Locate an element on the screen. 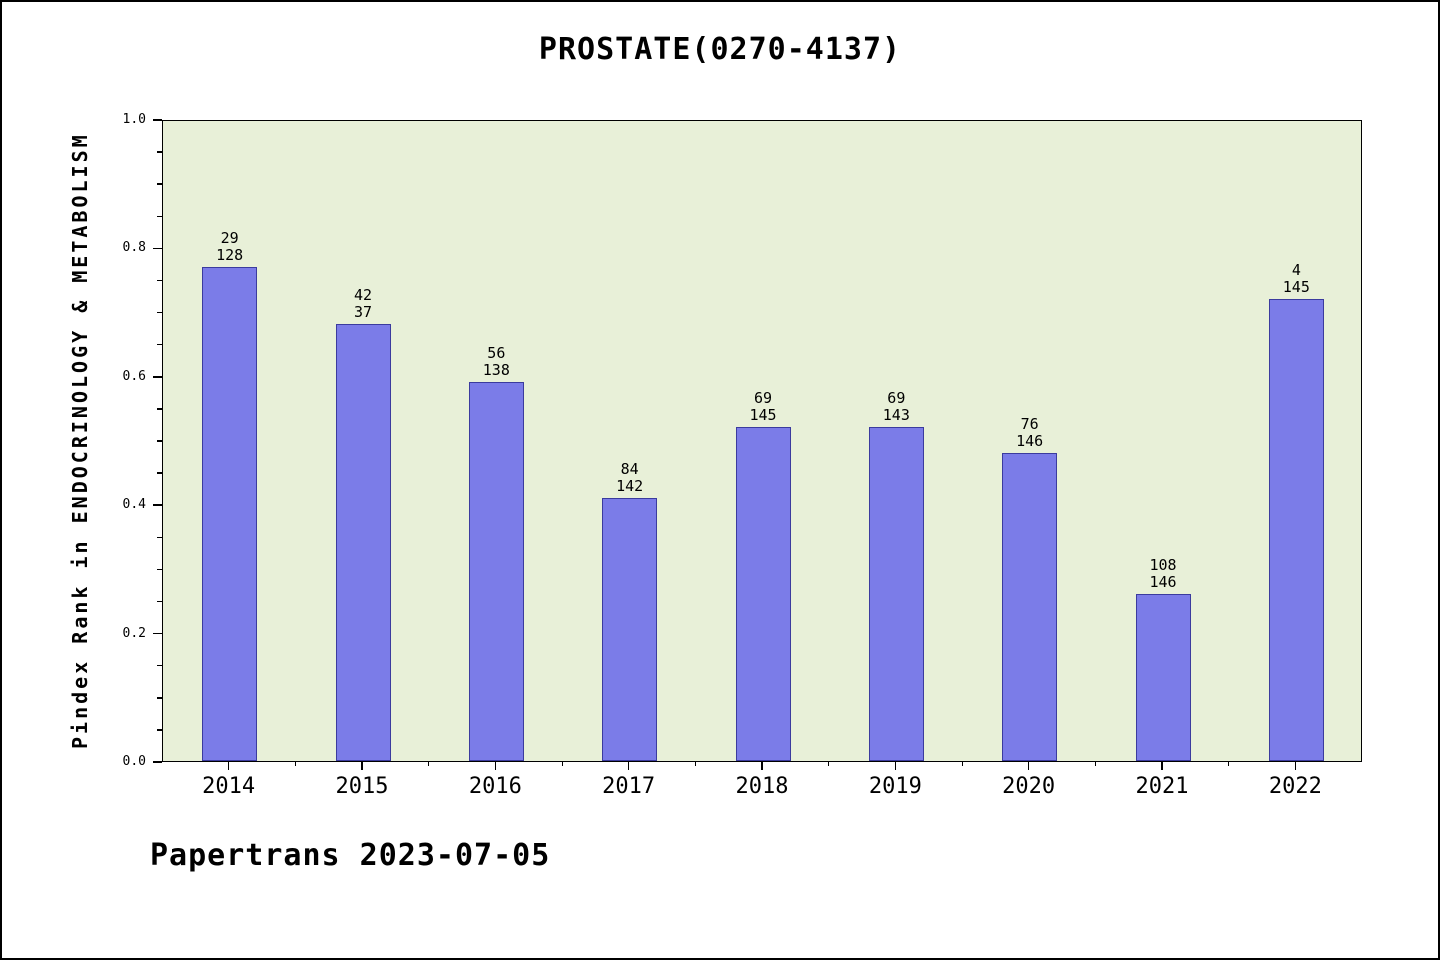 The image size is (1440, 960). bar-value-label: 4 145 is located at coordinates (1296, 279).